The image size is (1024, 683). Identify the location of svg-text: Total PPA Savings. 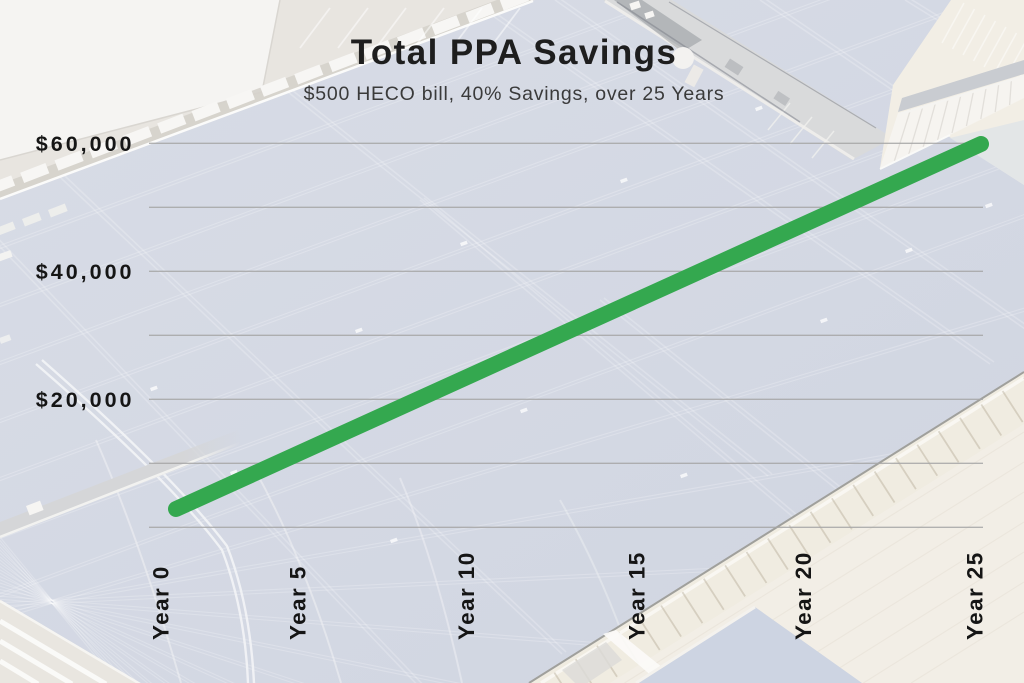
(514, 52).